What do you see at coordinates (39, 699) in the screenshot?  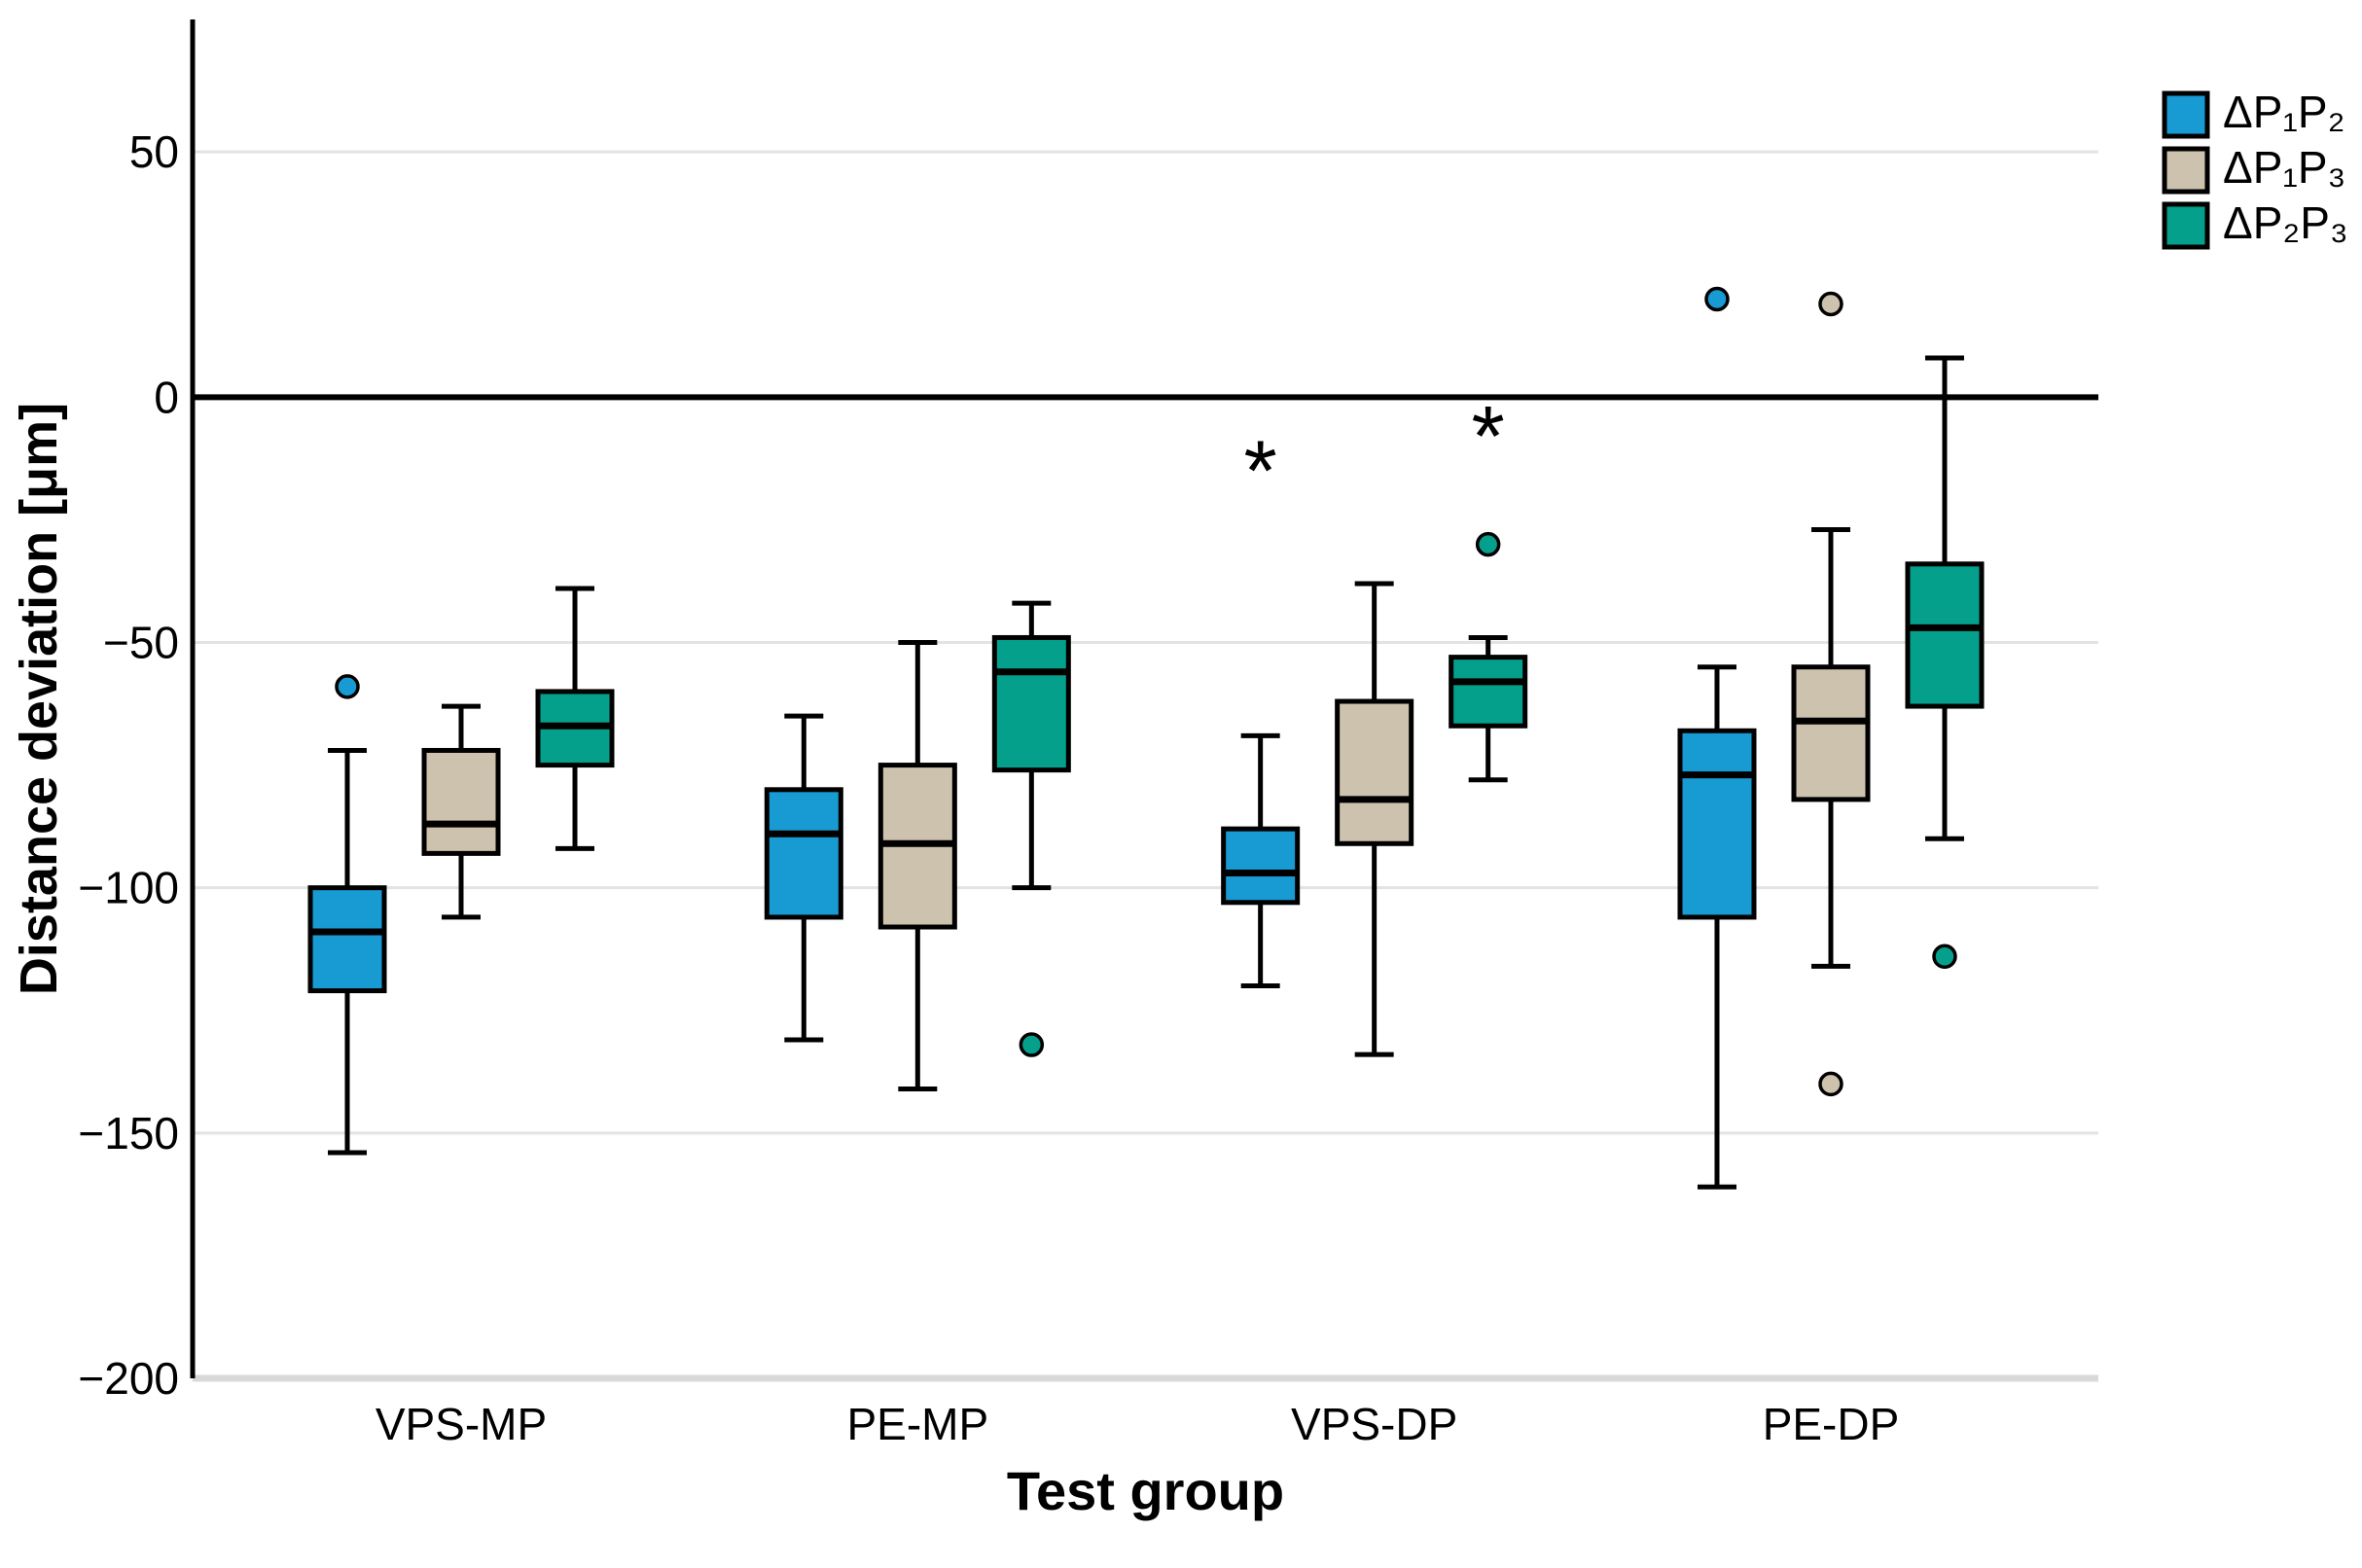 I see `y-axis-title: Distance deviation [μm]` at bounding box center [39, 699].